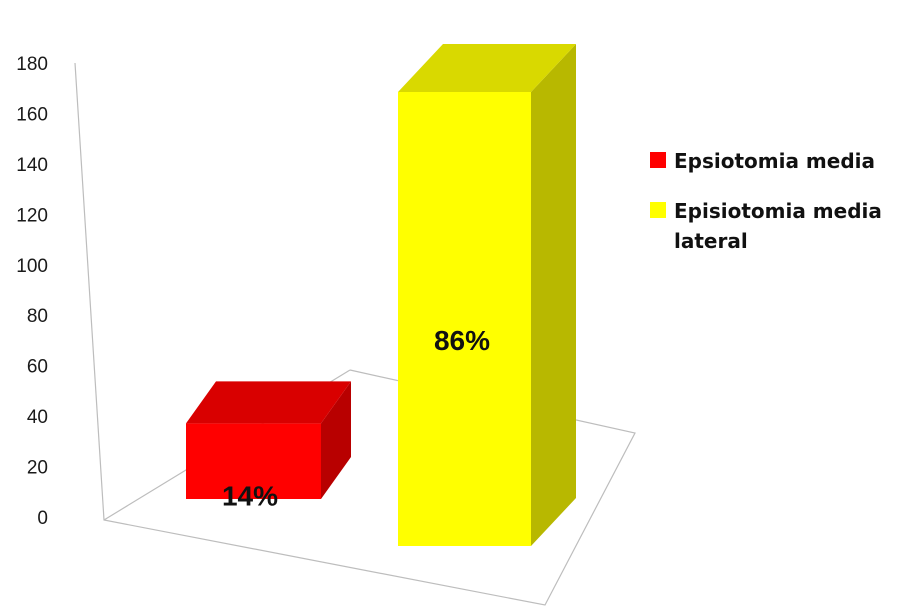  Describe the element at coordinates (356, 418) in the screenshot. I see `data-labels: 14% 86%` at that location.